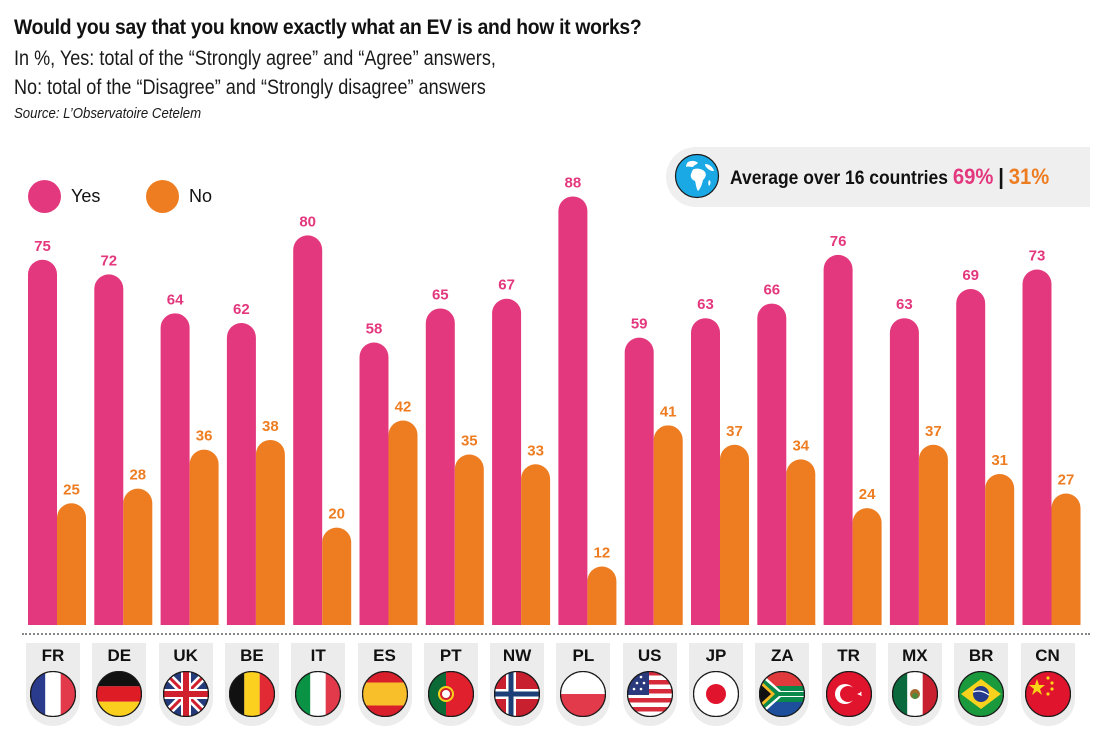  What do you see at coordinates (573, 182) in the screenshot?
I see `data-label-yes-pl: 88` at bounding box center [573, 182].